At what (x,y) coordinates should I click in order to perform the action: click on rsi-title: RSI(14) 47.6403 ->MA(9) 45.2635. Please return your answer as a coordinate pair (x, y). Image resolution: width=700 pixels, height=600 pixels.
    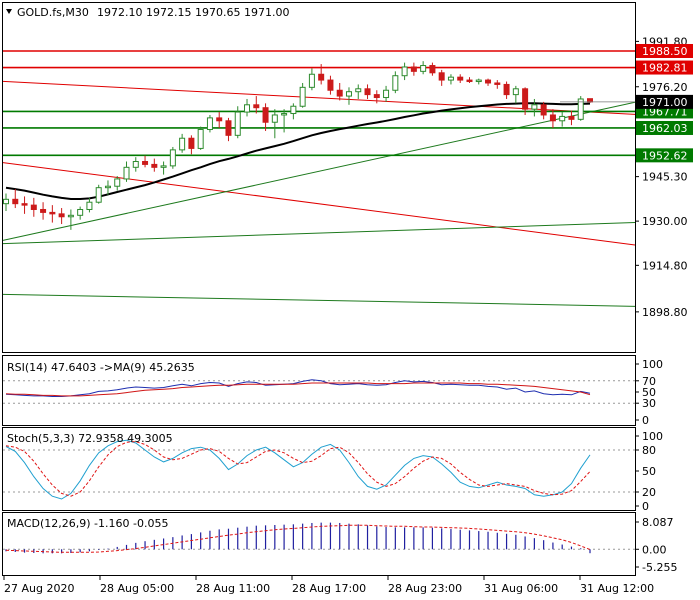
    Looking at the image, I should click on (101, 367).